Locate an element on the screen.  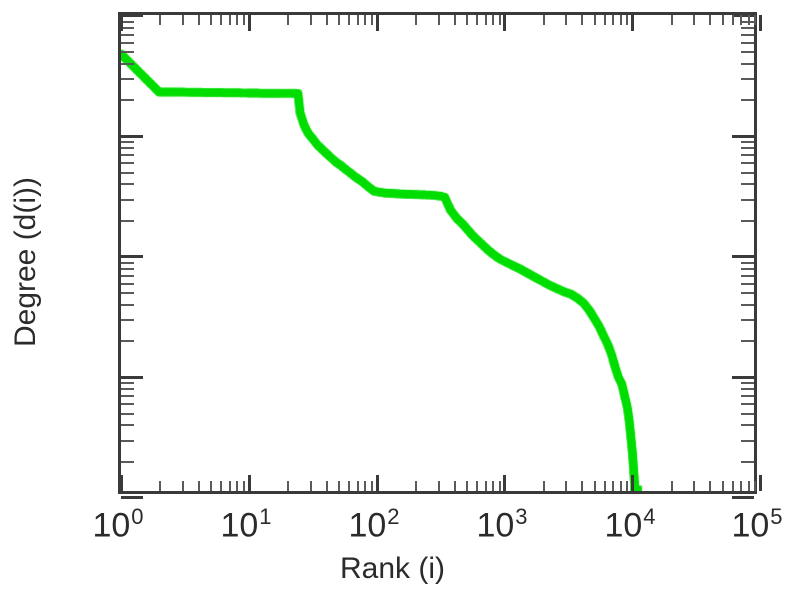
x-ticklabel-exponent: 4 is located at coordinates (649, 516).